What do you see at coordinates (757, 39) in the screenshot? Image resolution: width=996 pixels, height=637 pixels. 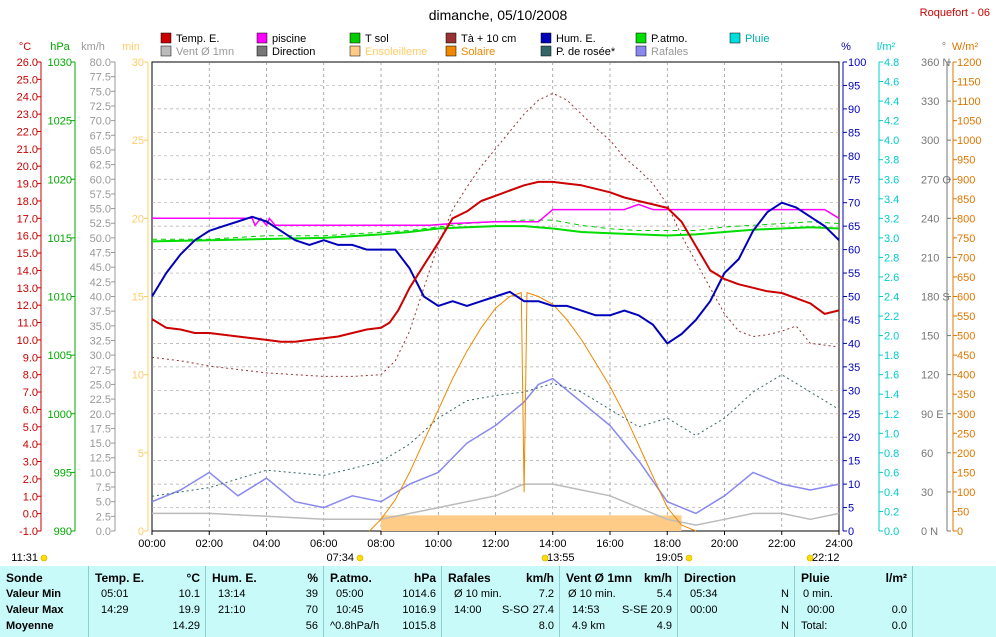 I see `legend-label: Pluie` at bounding box center [757, 39].